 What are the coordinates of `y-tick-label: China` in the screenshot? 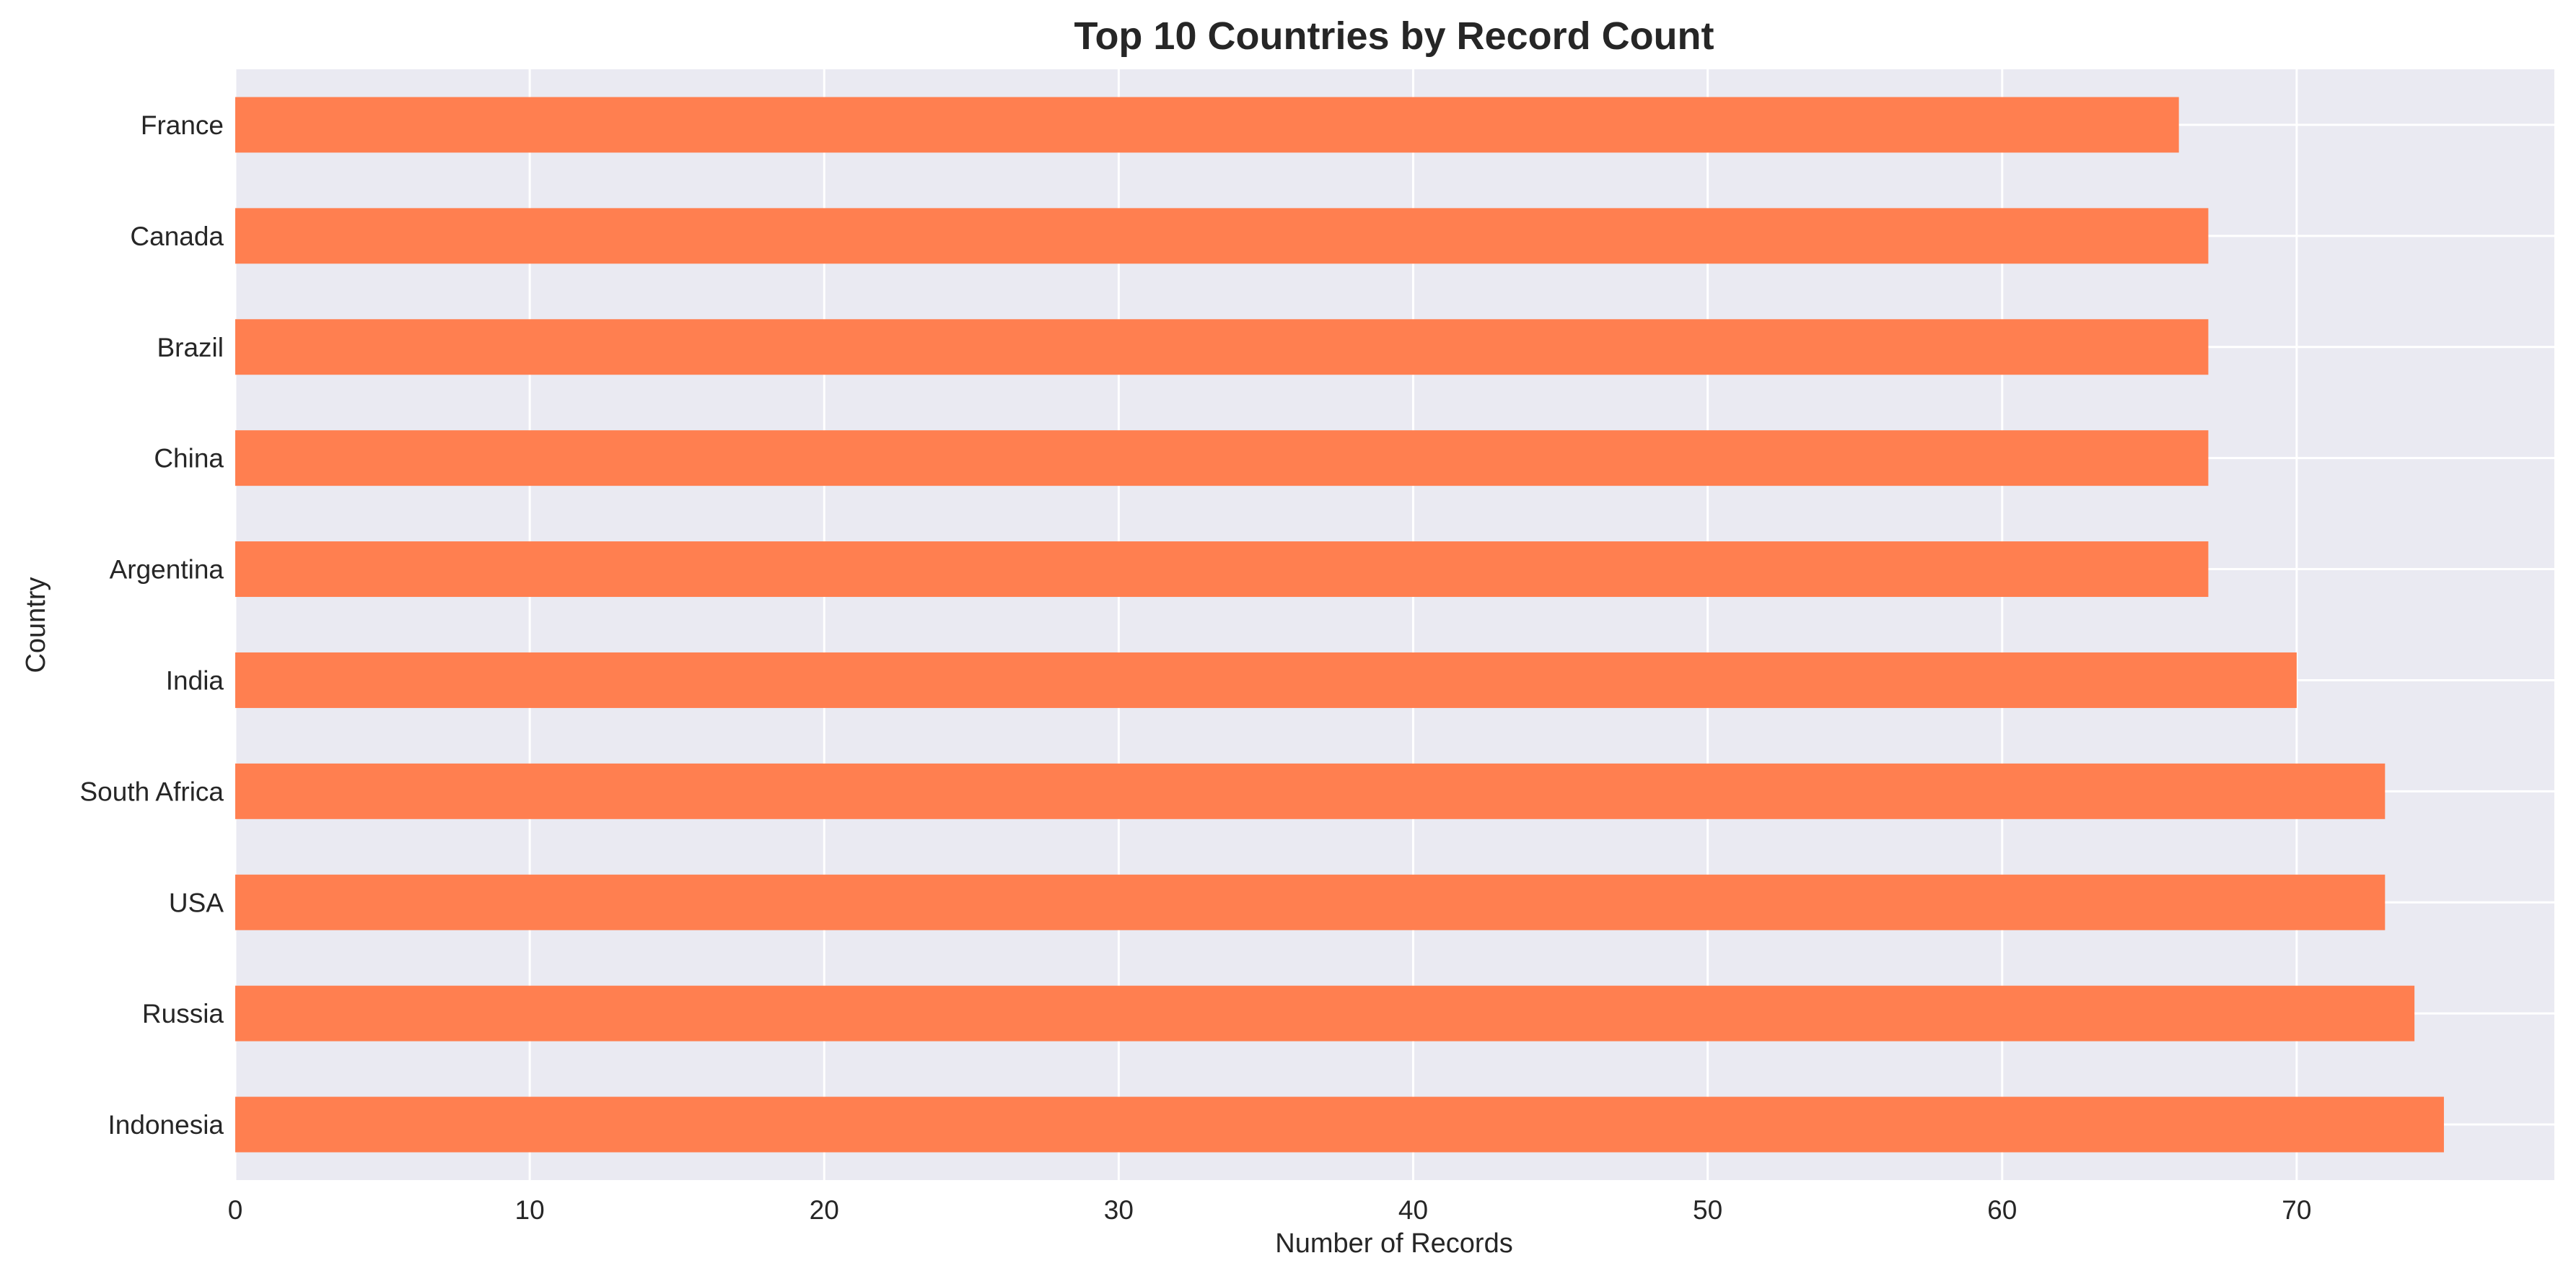 It's located at (189, 458).